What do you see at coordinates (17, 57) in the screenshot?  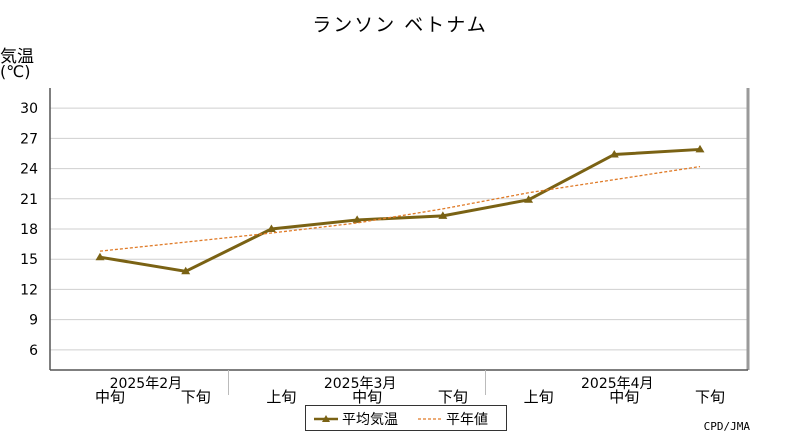 I see `y-axis-unit-label: 気温` at bounding box center [17, 57].